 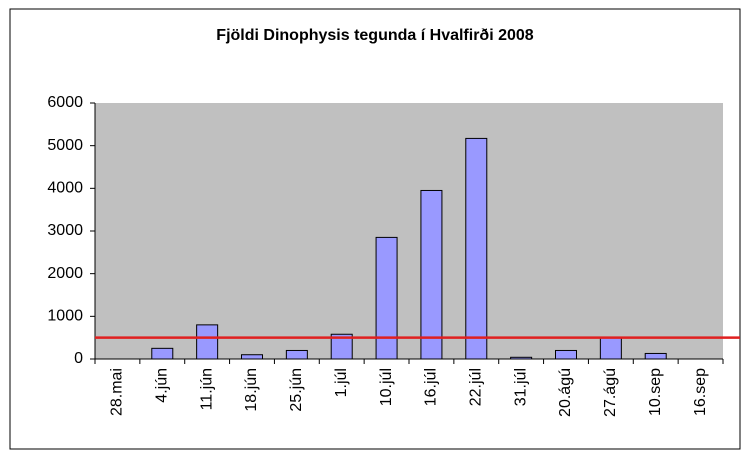 What do you see at coordinates (65, 316) in the screenshot?
I see `y-tick-label: 1000` at bounding box center [65, 316].